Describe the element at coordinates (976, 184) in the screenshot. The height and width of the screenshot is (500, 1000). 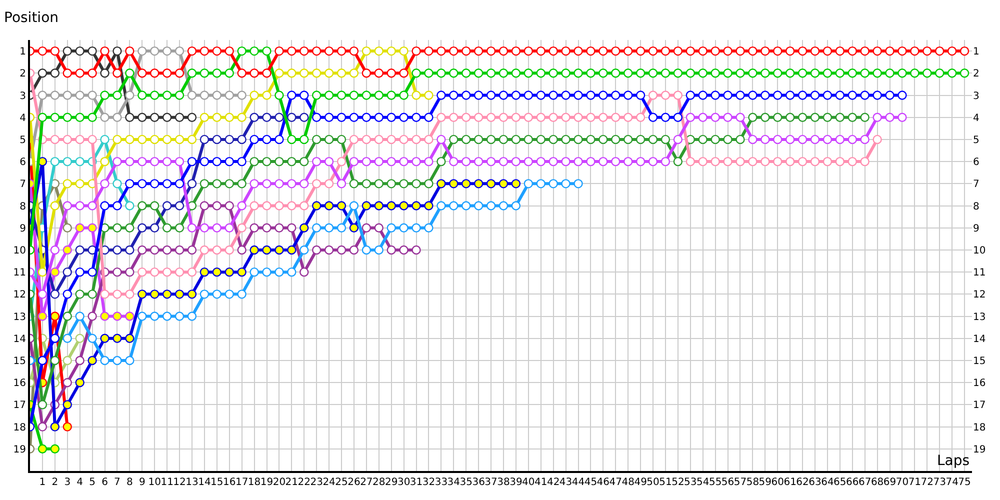
I see `y2-tick-label: 7` at that location.